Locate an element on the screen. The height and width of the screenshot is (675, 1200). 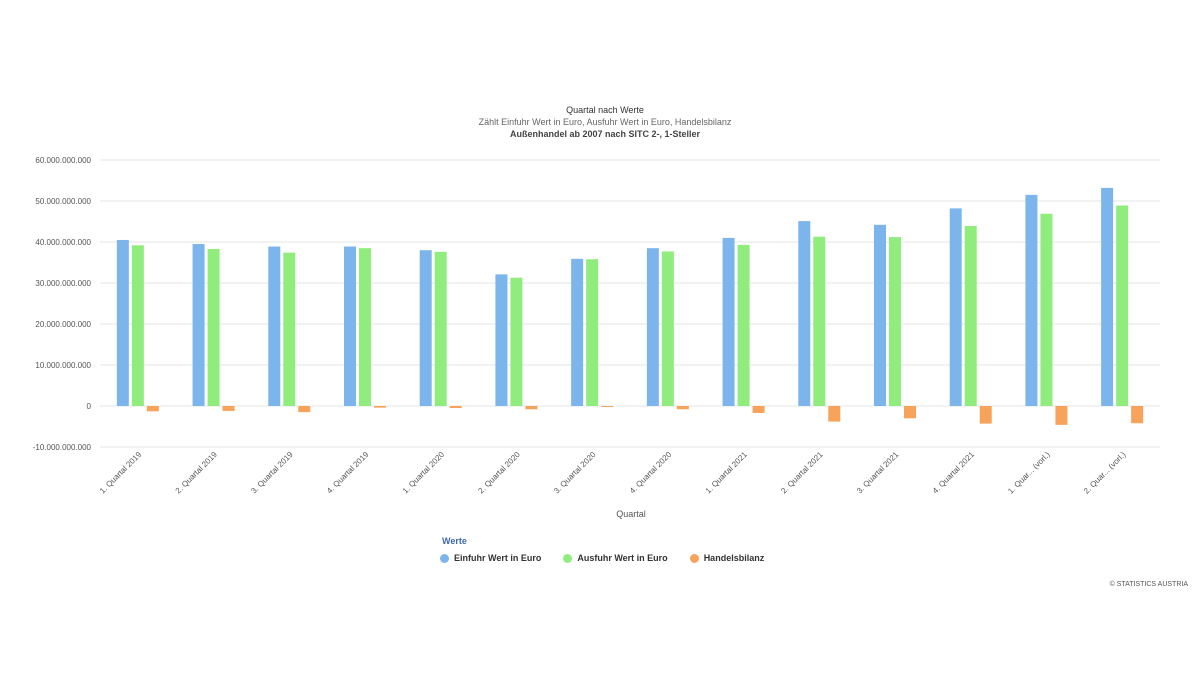
x-tick-label: 2. Quartal 2019 is located at coordinates (197, 473).